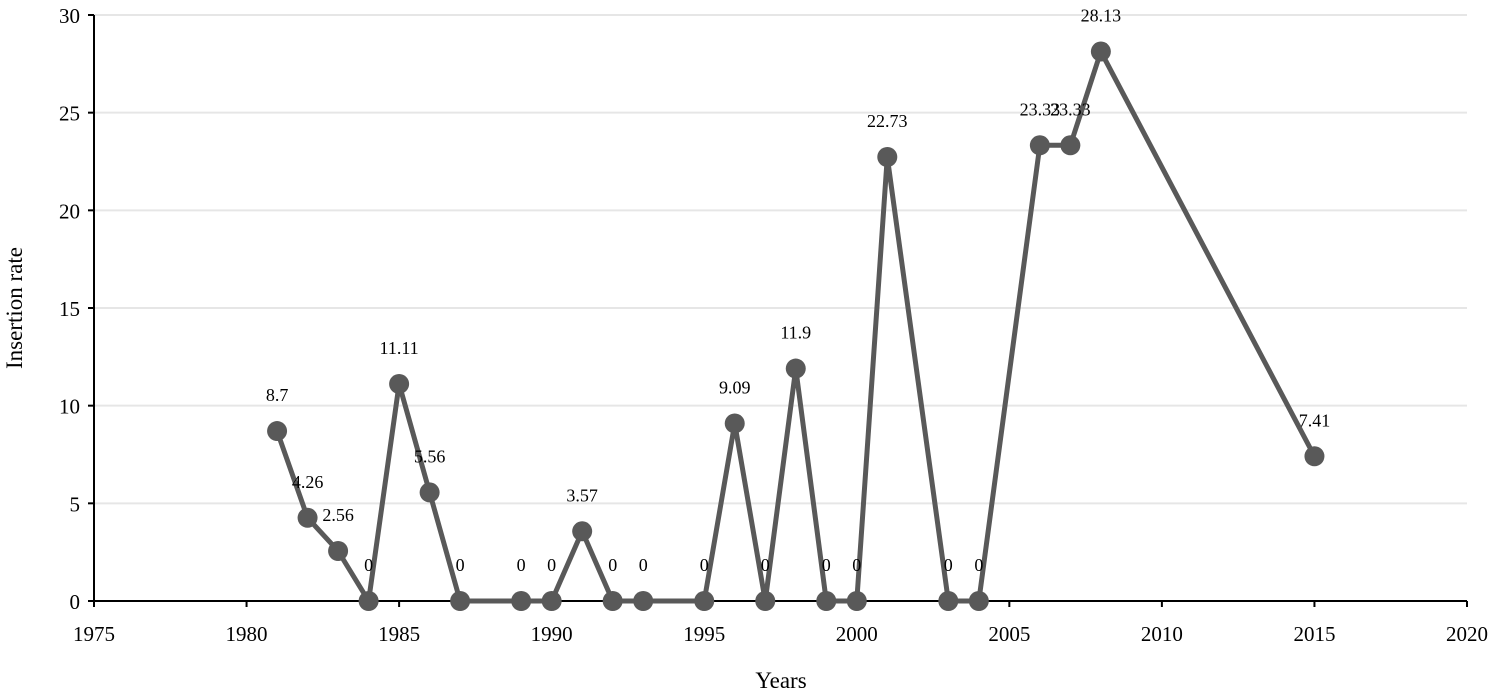  What do you see at coordinates (247, 634) in the screenshot?
I see `x-tick-label: 1980` at bounding box center [247, 634].